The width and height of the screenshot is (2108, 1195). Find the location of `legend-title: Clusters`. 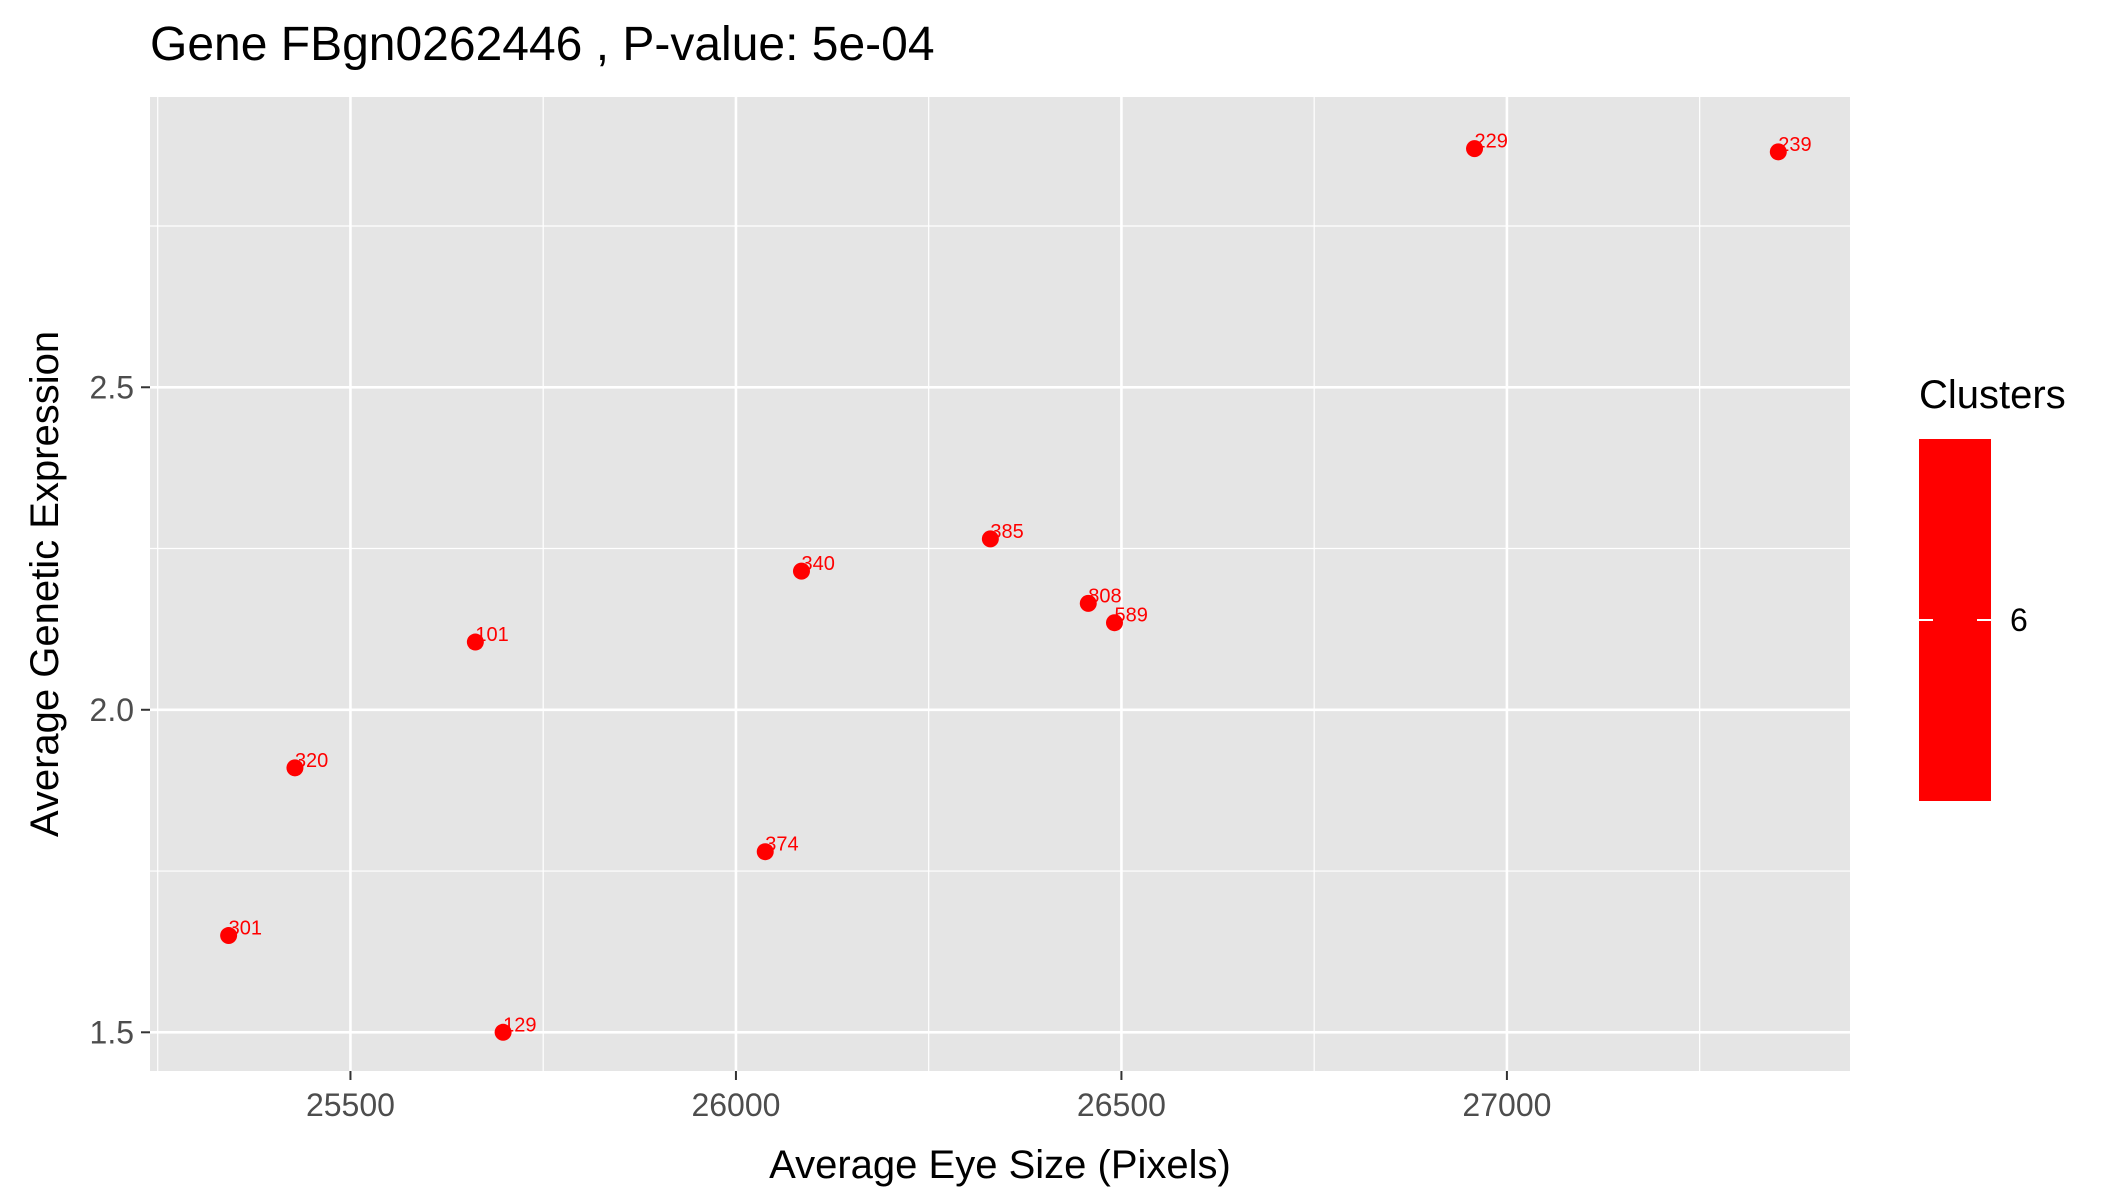

legend-title: Clusters is located at coordinates (1992, 395).